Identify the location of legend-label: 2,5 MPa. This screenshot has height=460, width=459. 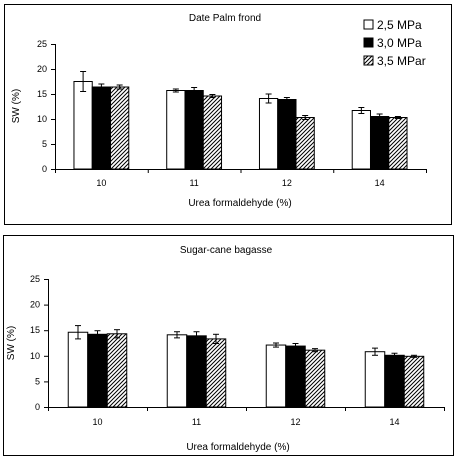
(399, 25).